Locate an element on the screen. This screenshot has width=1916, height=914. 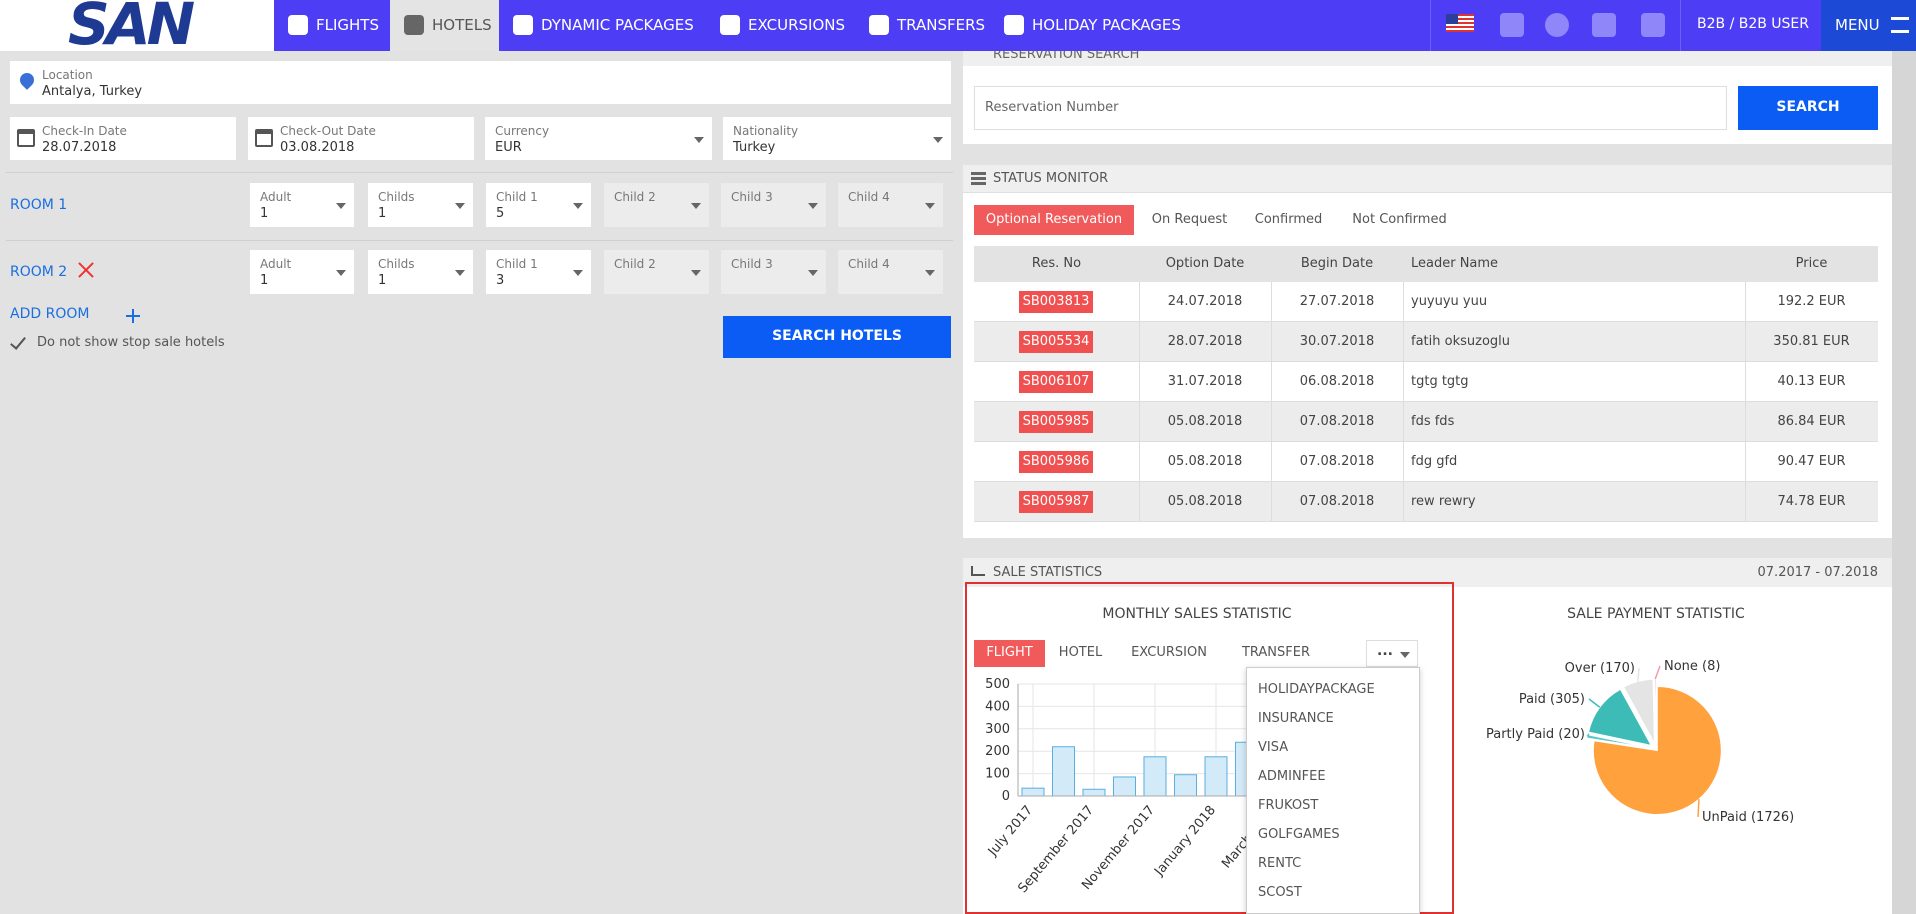
field-label: Location is located at coordinates (67, 75).